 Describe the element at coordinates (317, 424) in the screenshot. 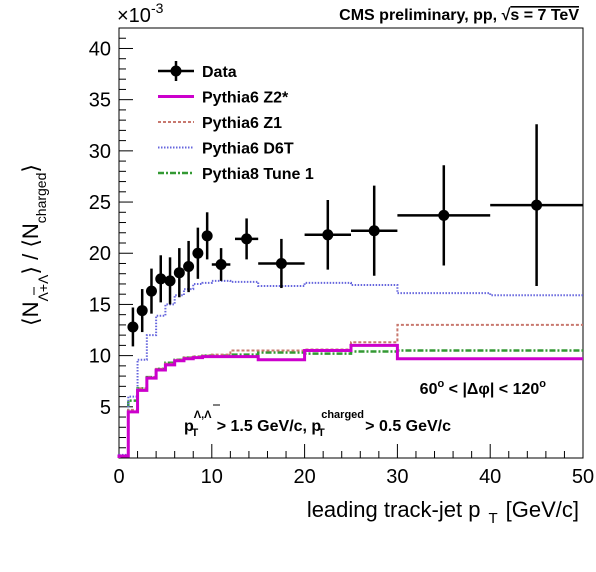

I see `annotation-cuts: pΛ,Λ T > 1.5 GeV/c, pcharged T > 0.5 GeV/c` at that location.